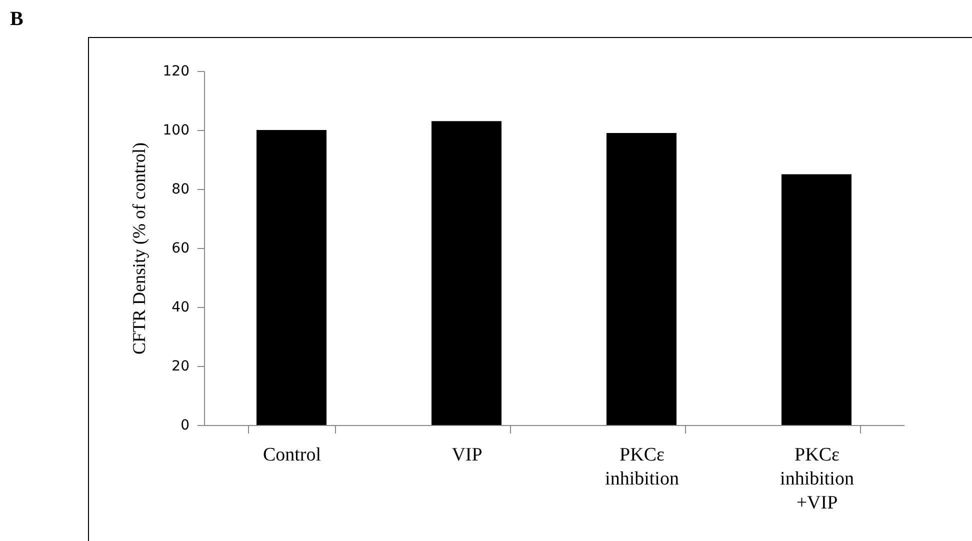 This screenshot has height=541, width=972. What do you see at coordinates (176, 130) in the screenshot?
I see `y-tick-label: 100` at bounding box center [176, 130].